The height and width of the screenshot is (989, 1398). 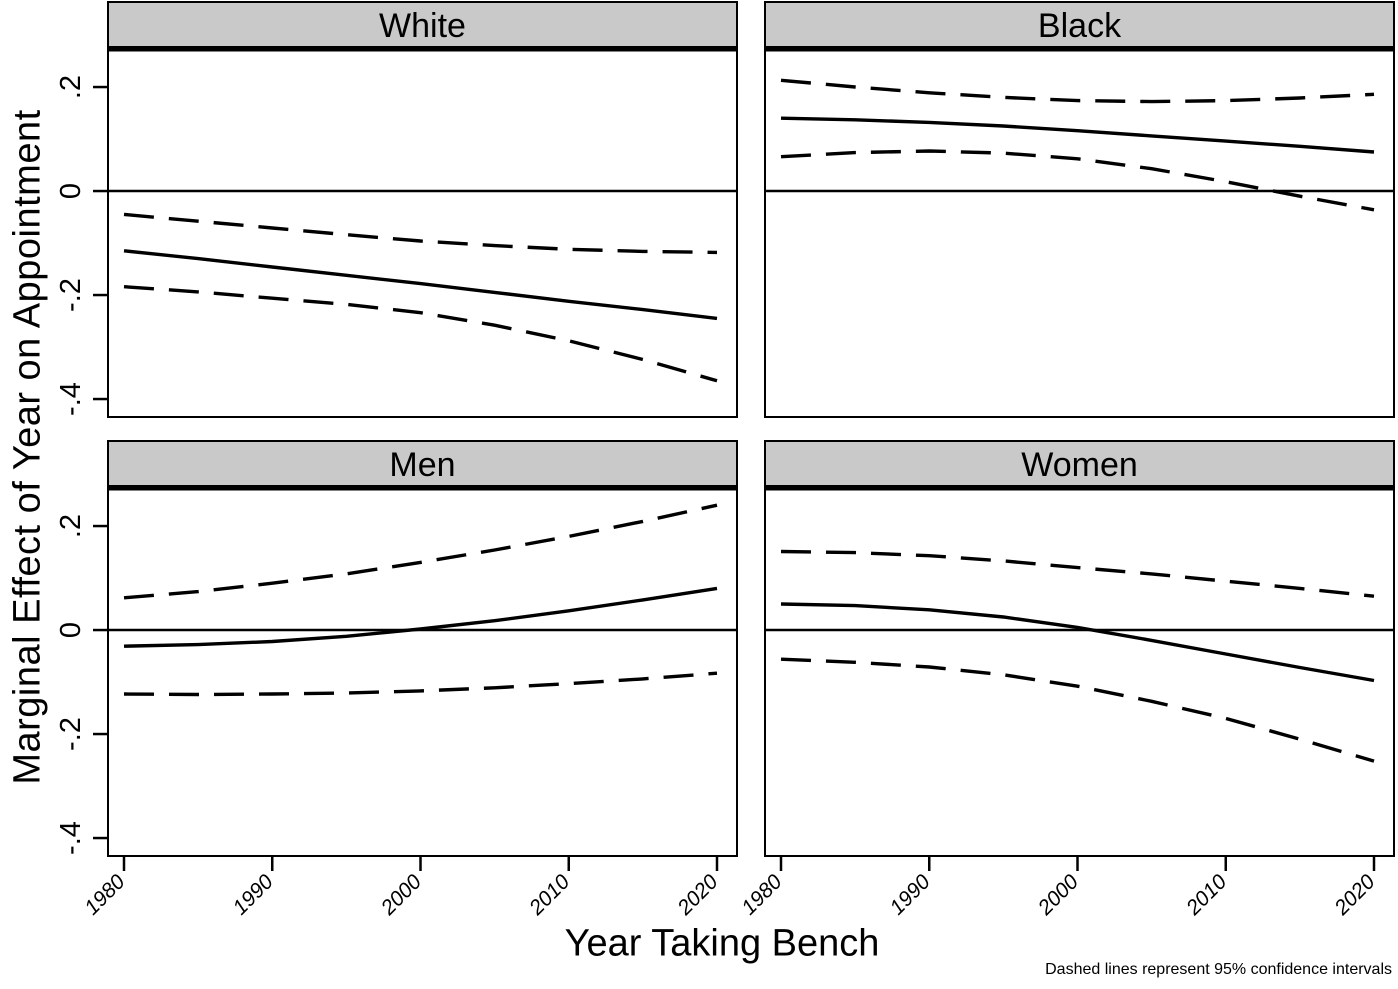 I want to click on y-axis-title: Marginal Effect of Year on Appointment, so click(x=27, y=447).